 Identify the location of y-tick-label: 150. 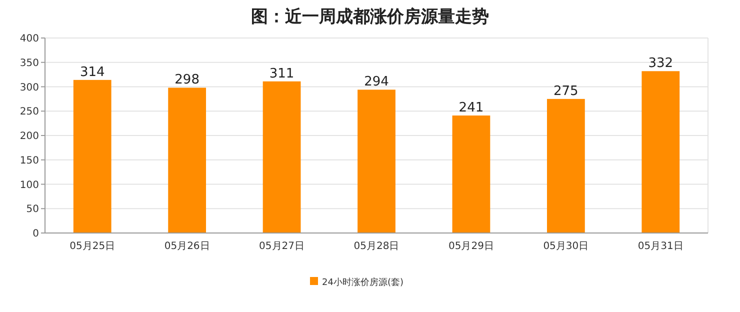
(29, 160).